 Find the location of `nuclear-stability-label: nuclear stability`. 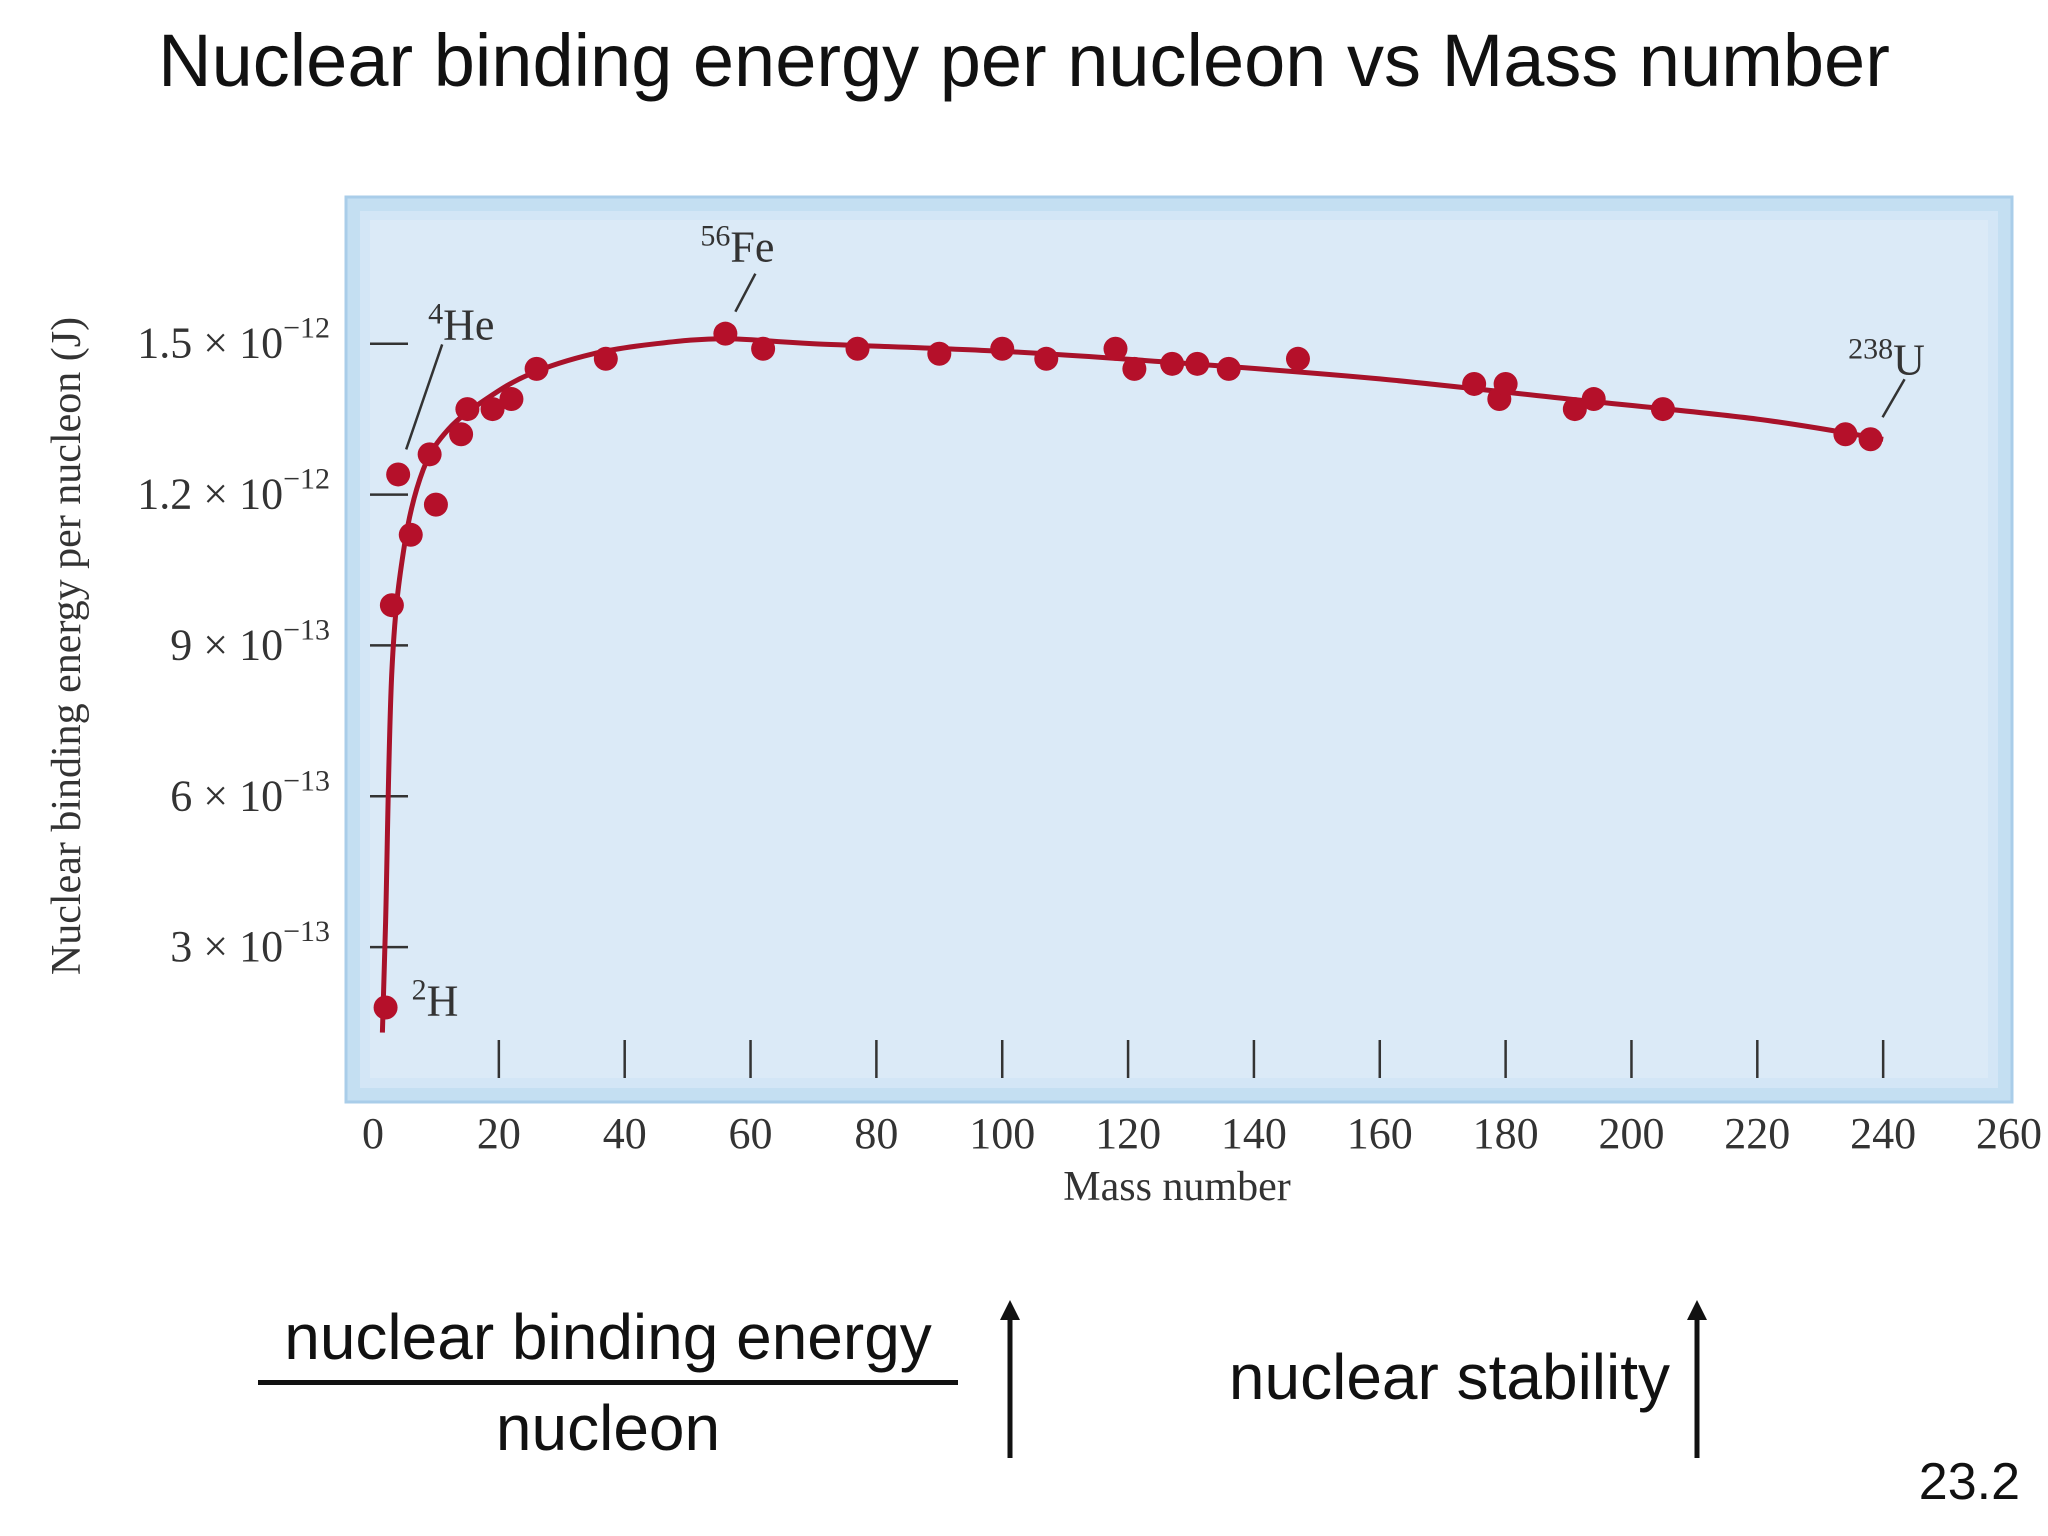

nuclear-stability-label: nuclear stability is located at coordinates (1449, 1377).